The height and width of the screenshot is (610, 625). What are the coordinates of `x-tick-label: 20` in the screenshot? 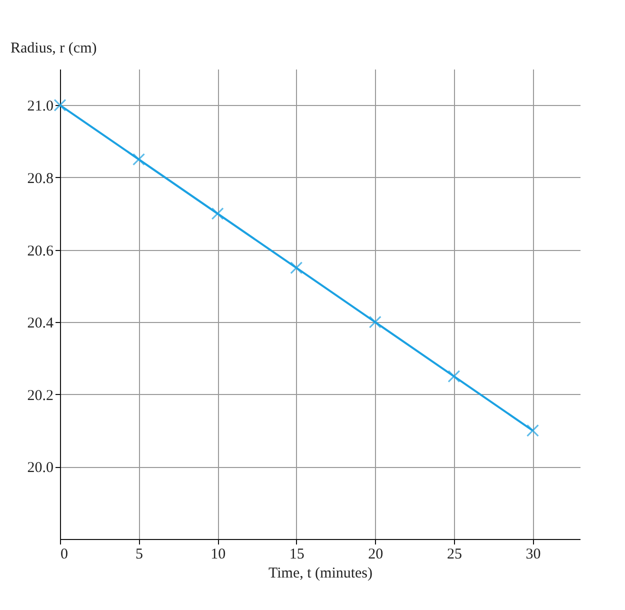 It's located at (376, 554).